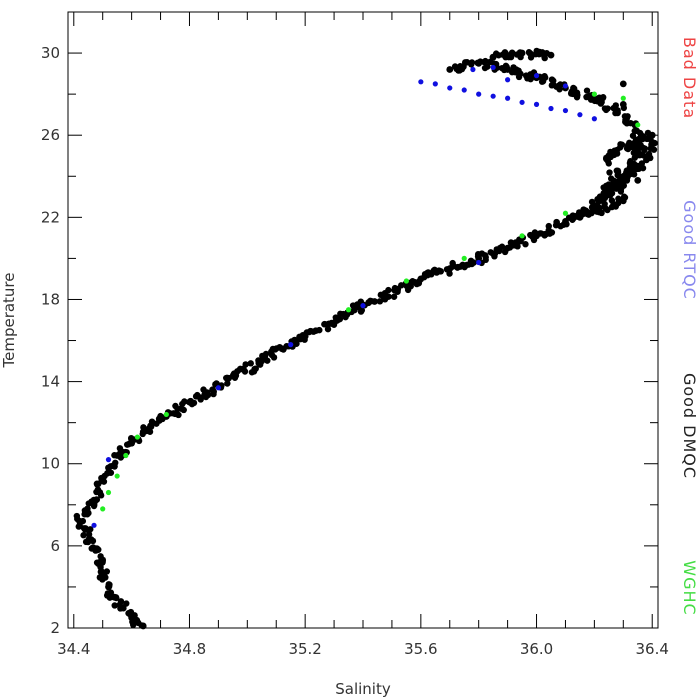  Describe the element at coordinates (689, 78) in the screenshot. I see `legend-item: Bad Data` at that location.